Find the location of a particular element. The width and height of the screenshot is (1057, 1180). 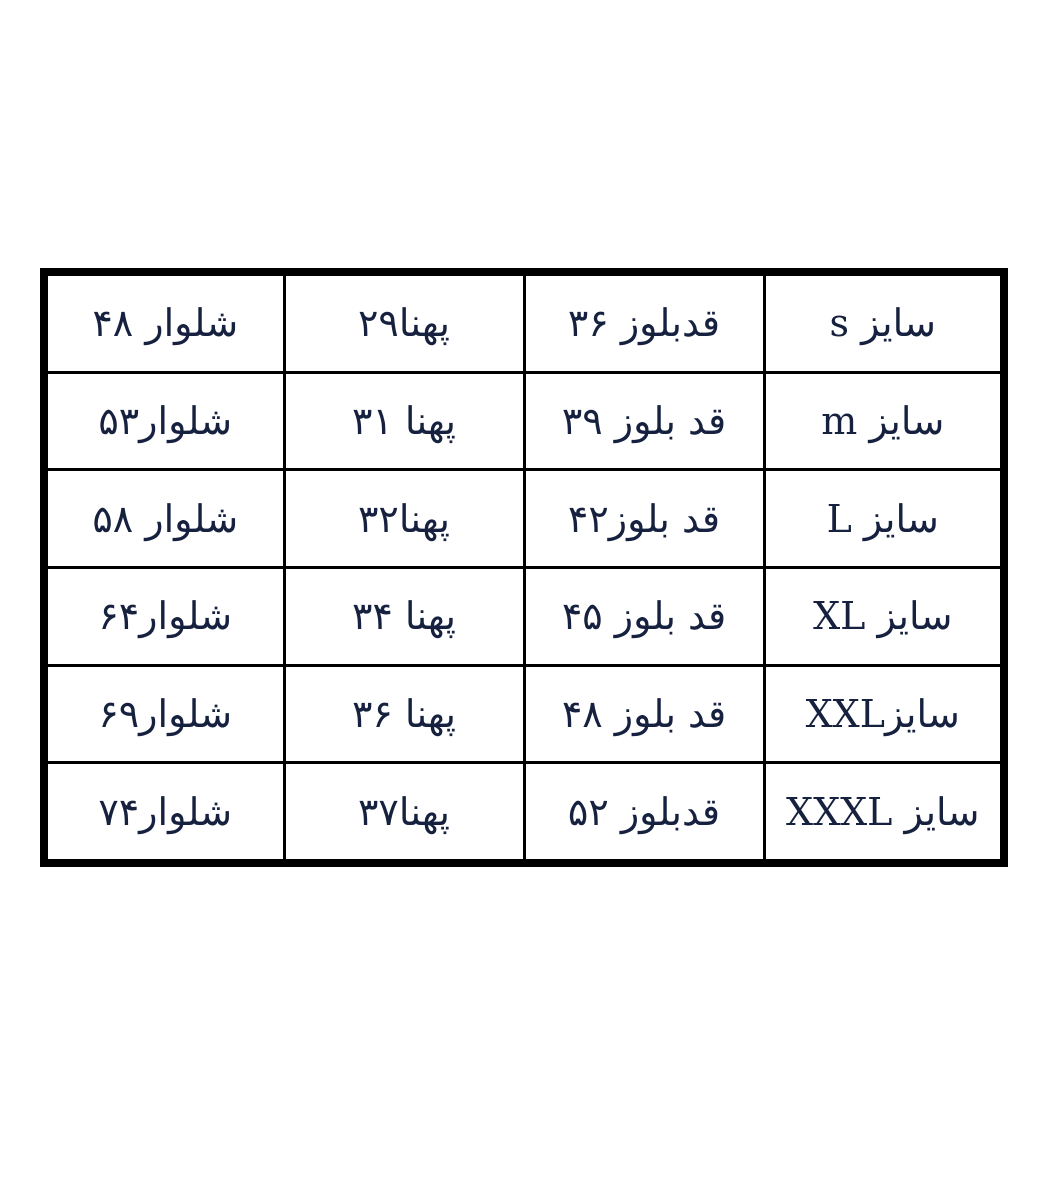

table-row: سایز s قدبلوز ۳۶ پهنا۲۹ شلوار ۴۸ is located at coordinates (524, 322).